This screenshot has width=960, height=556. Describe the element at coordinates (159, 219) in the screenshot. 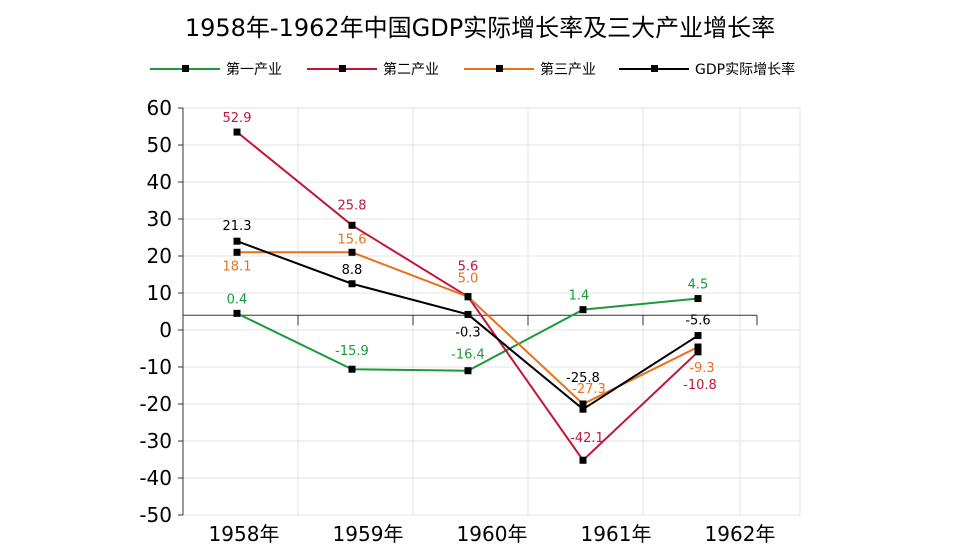

I see `y-tick-label: 30` at that location.